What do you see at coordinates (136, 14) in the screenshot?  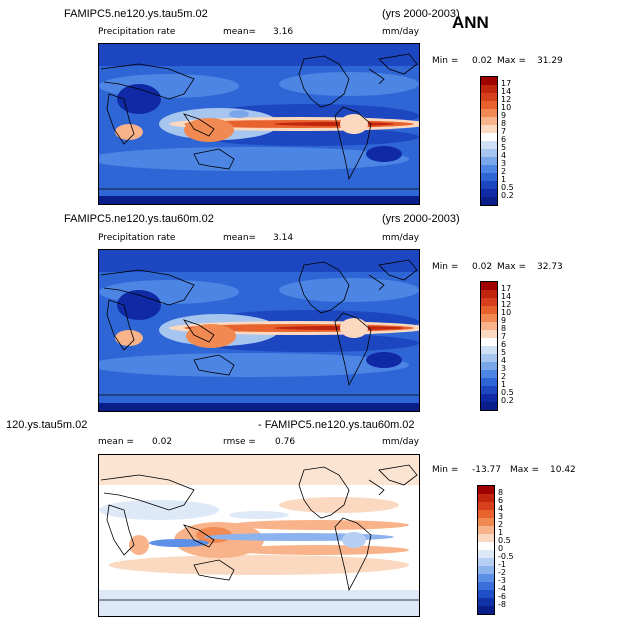 I see `panel1-case: FAMIPC5.ne120.ys.tau5m.02` at bounding box center [136, 14].